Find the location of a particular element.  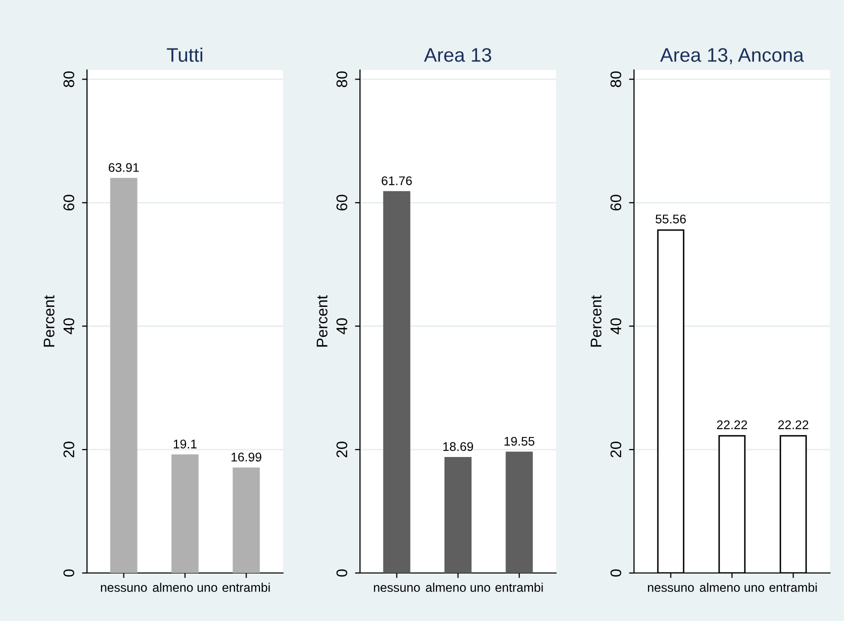

data-label: 18.69 is located at coordinates (458, 447).